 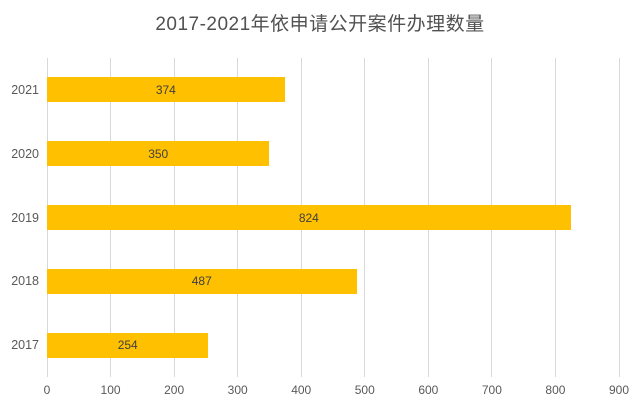 I want to click on bar: 824, so click(x=309, y=217).